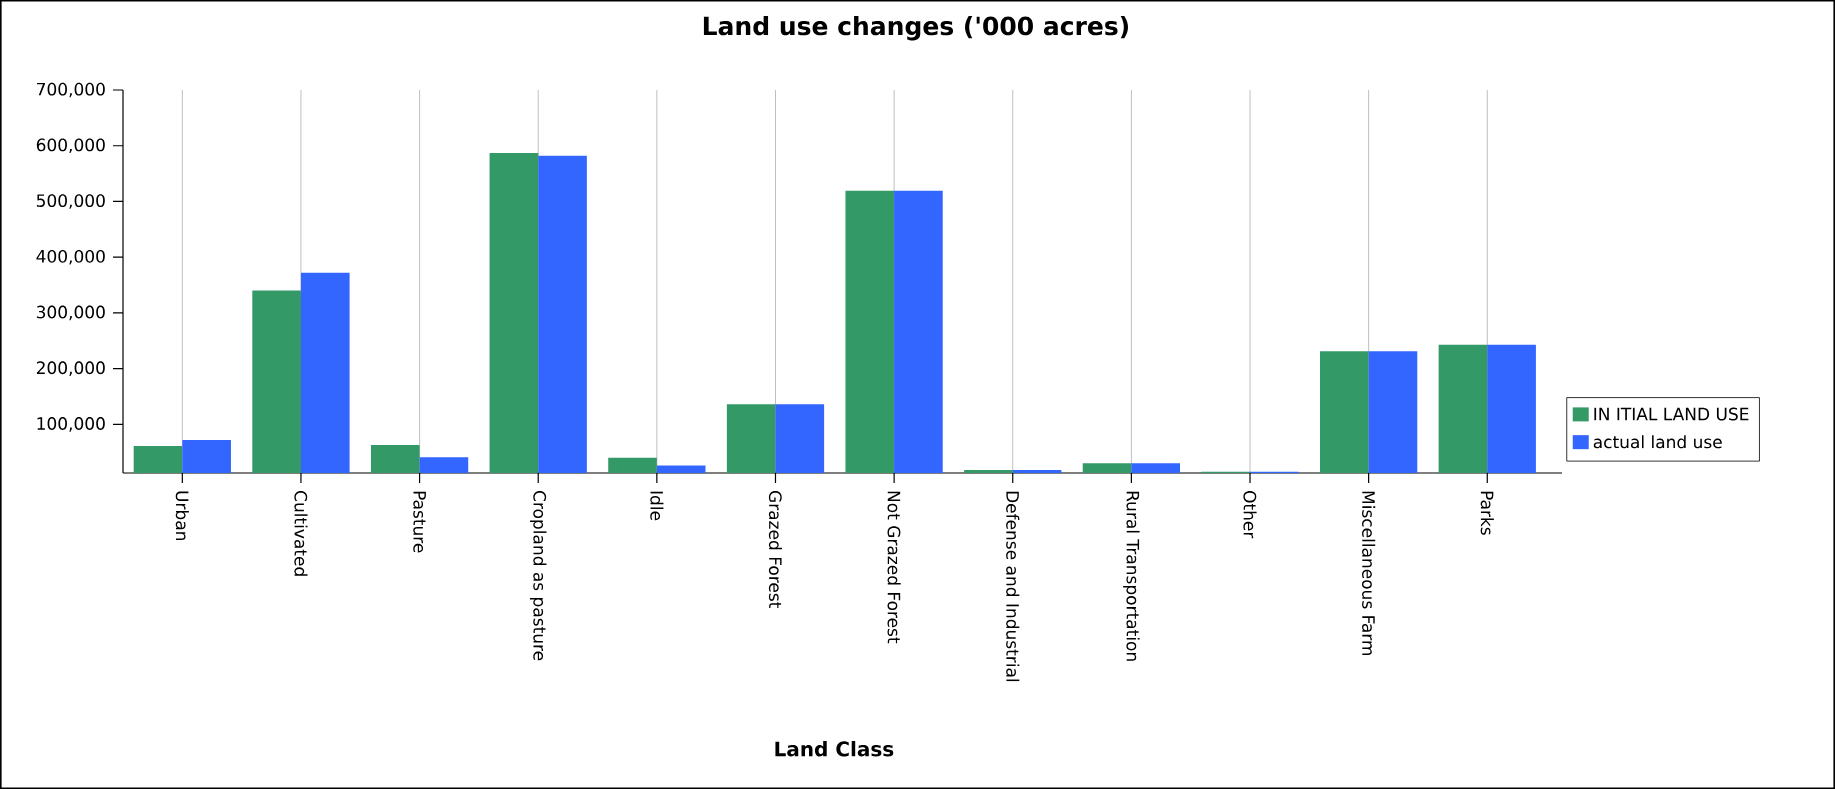 The width and height of the screenshot is (1835, 789). Describe the element at coordinates (70, 368) in the screenshot. I see `y-tick-label: 200,000` at that location.